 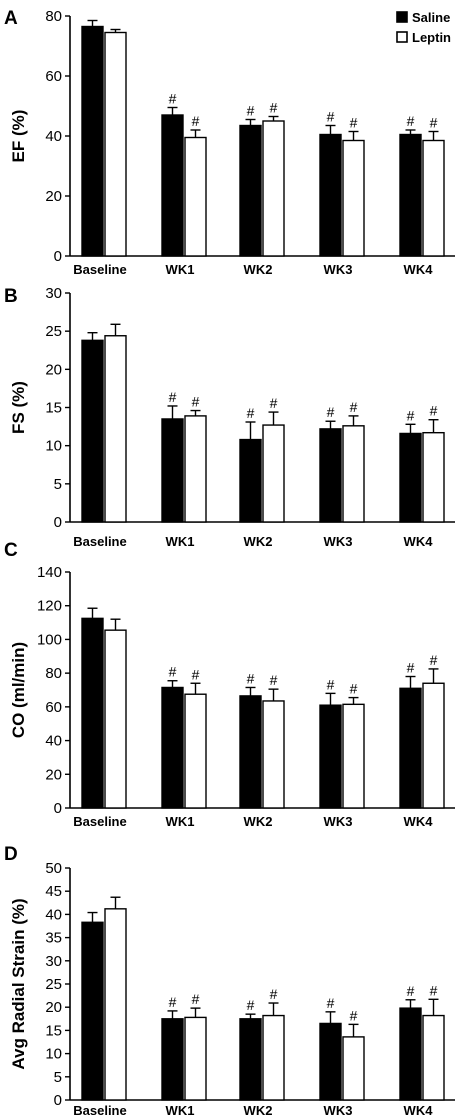 I want to click on panel-letter: D, so click(x=11, y=854).